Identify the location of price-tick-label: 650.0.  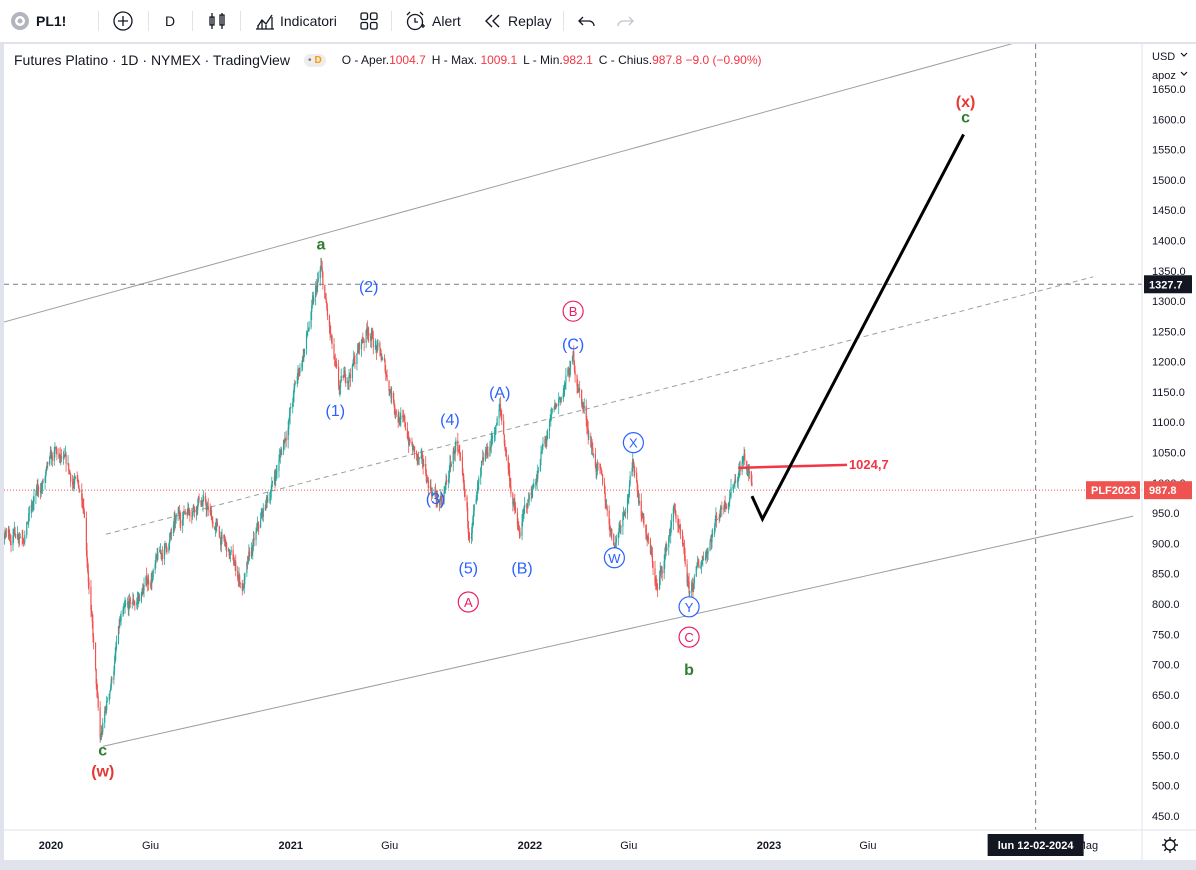
(1166, 696).